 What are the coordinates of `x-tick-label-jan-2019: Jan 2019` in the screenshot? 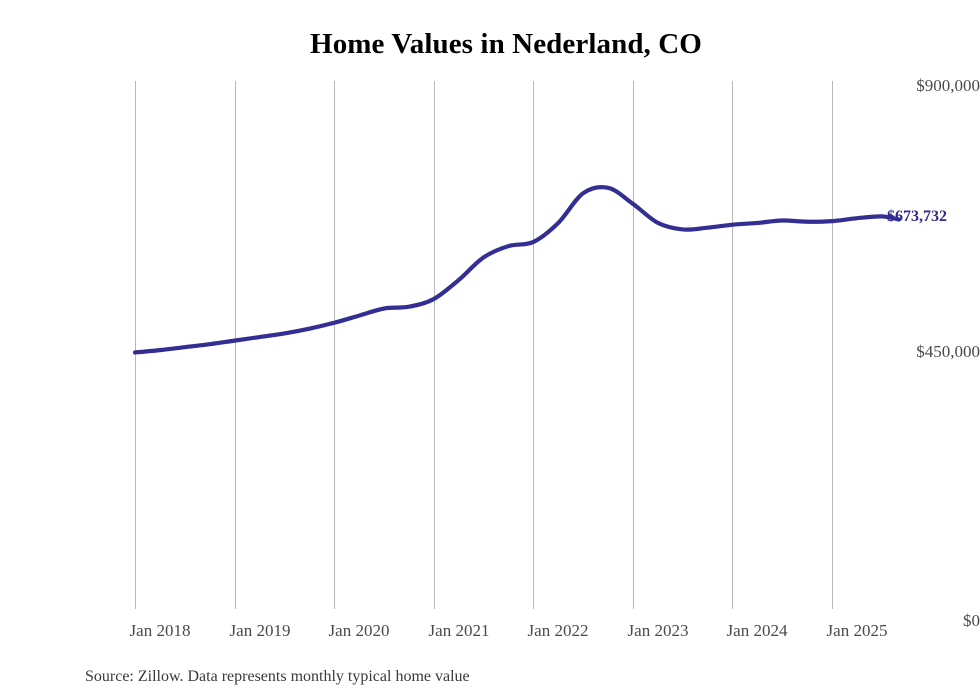 It's located at (260, 630).